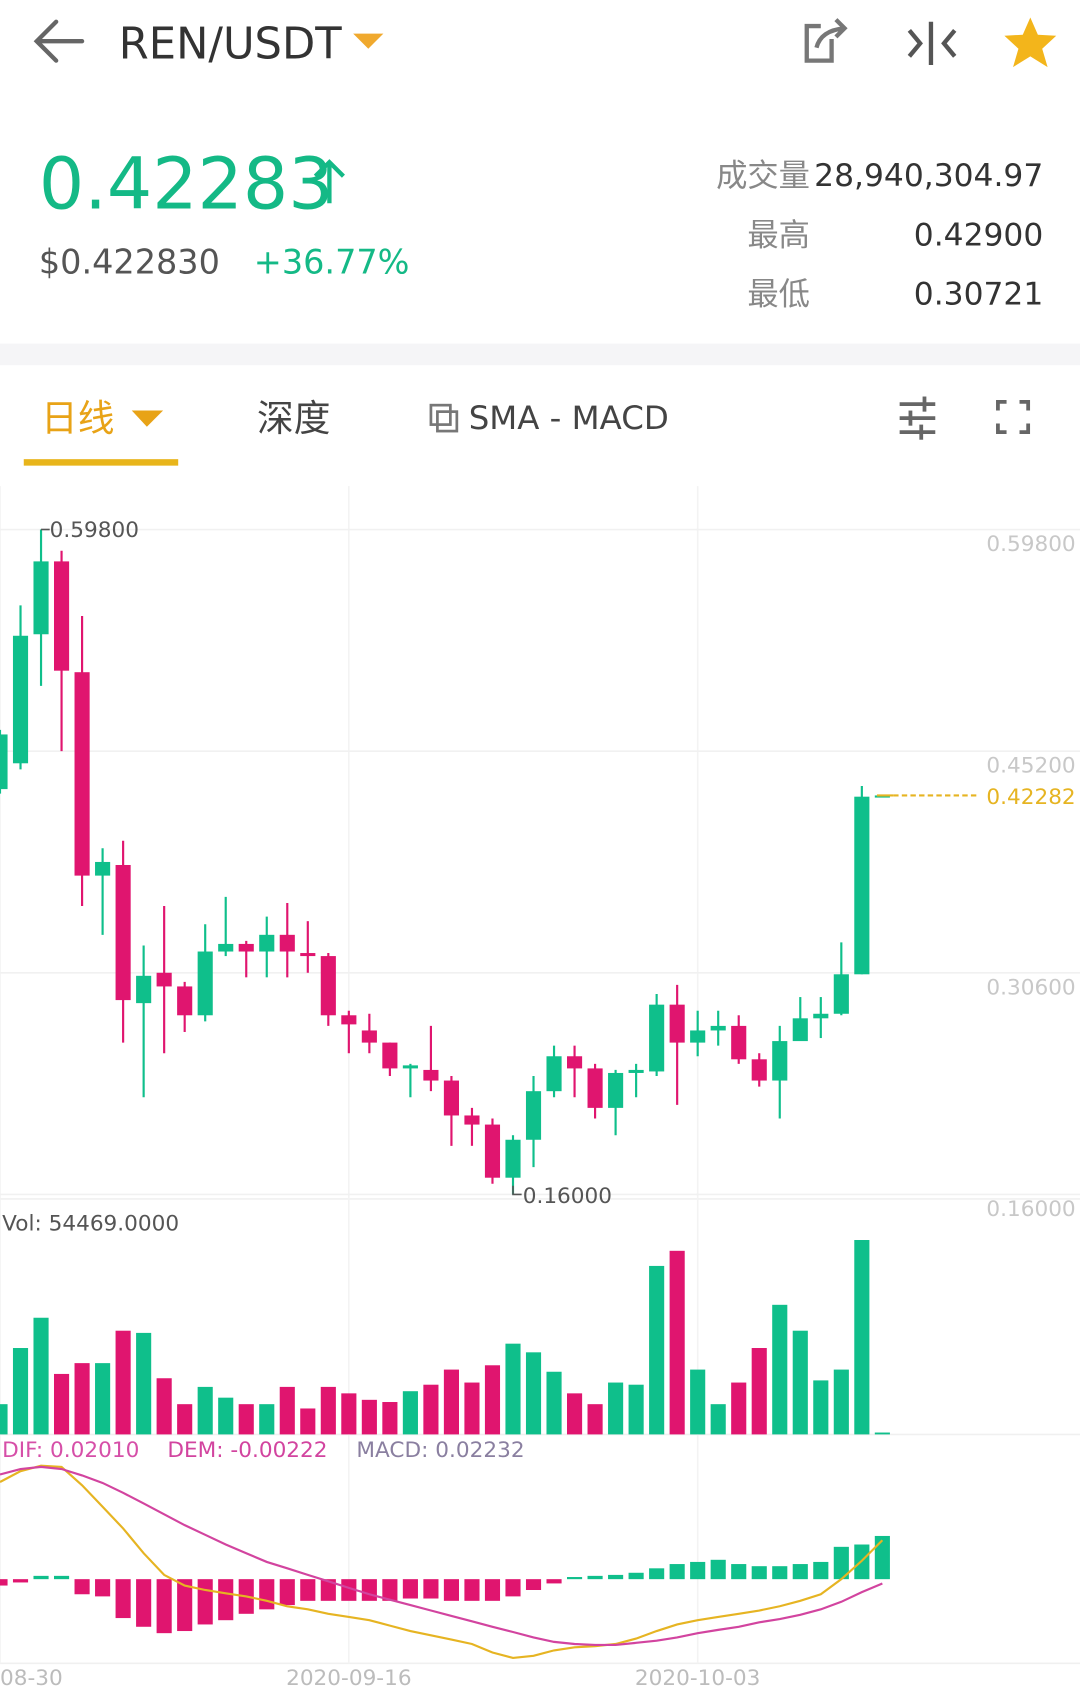 Image resolution: width=1080 pixels, height=1697 pixels. Describe the element at coordinates (1013, 417) in the screenshot. I see `fullscreen-button` at that location.